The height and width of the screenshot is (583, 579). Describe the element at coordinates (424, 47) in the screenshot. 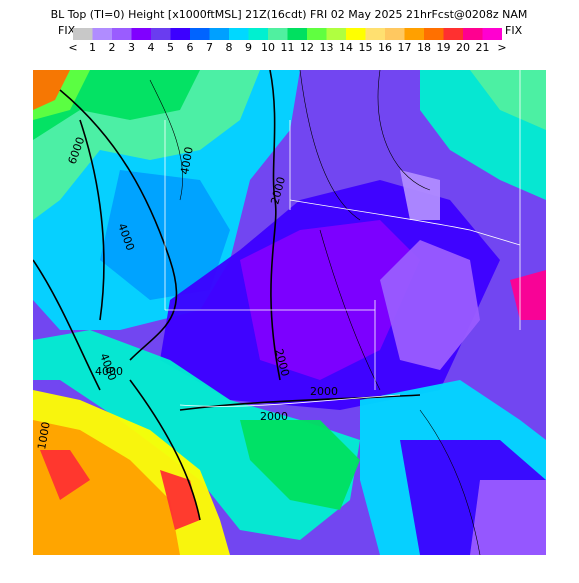

I see `colorbar-label: 18` at that location.